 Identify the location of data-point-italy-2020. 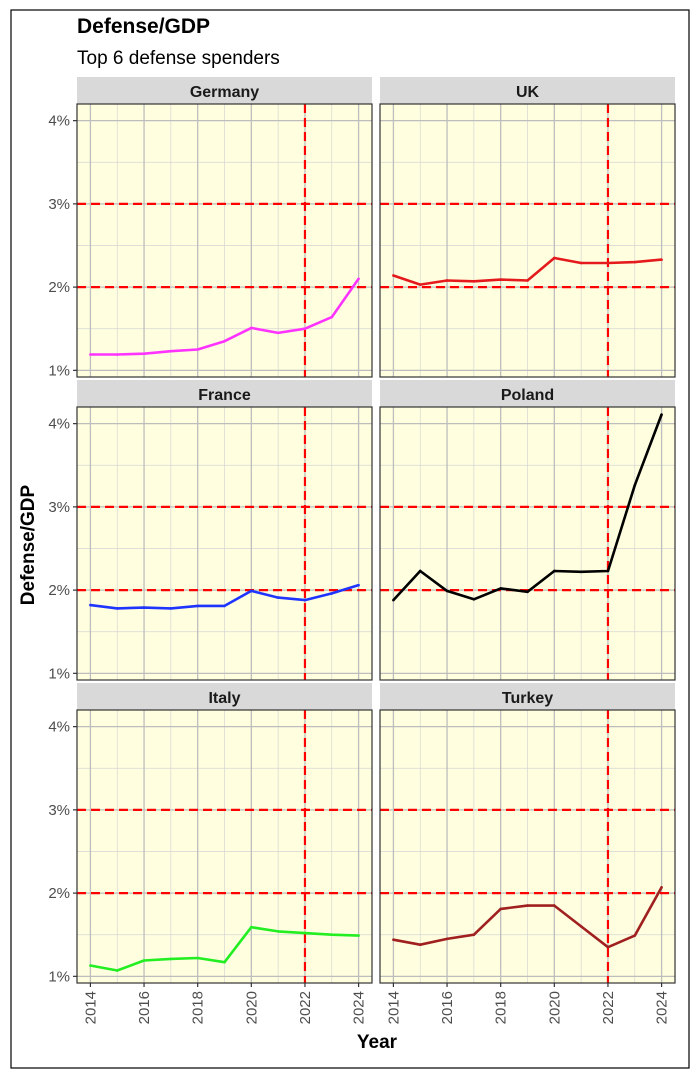
(251, 927).